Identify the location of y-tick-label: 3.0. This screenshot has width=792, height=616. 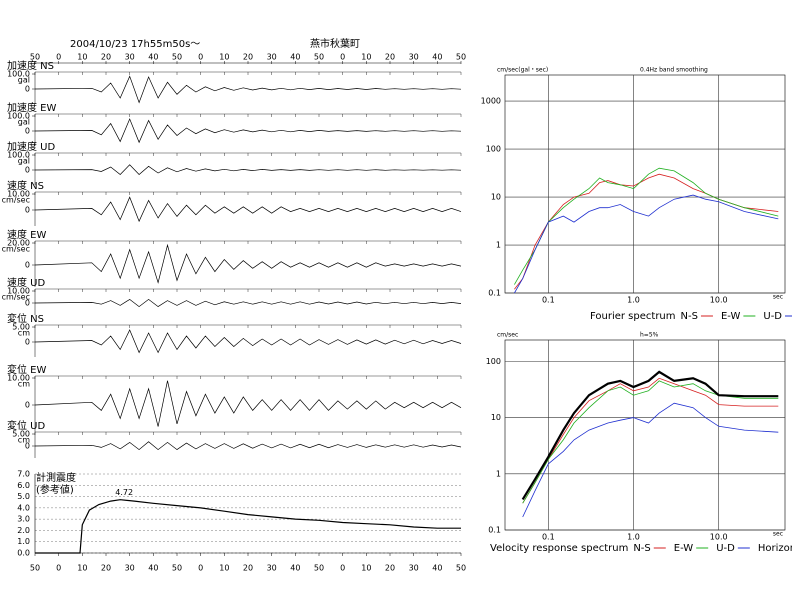
(23, 519).